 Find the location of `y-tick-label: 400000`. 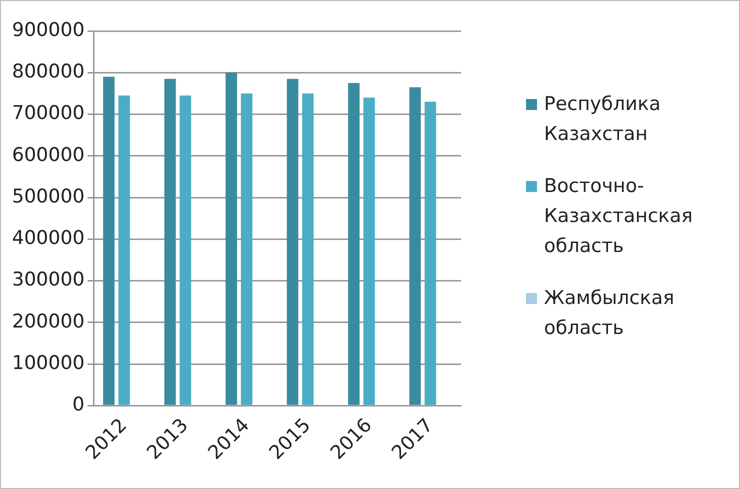

y-tick-label: 400000 is located at coordinates (48, 238).